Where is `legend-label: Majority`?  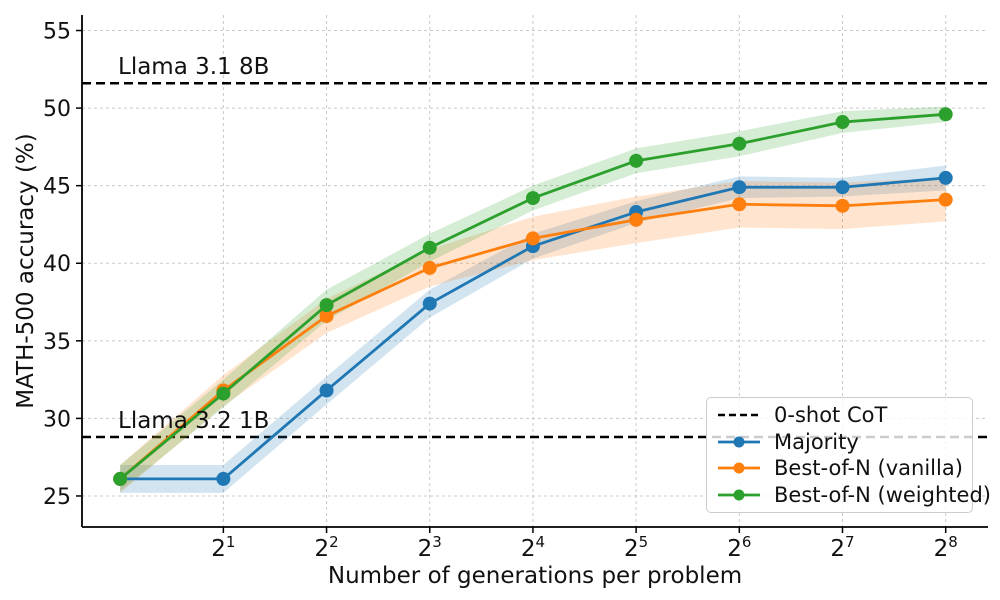
legend-label: Majority is located at coordinates (816, 441).